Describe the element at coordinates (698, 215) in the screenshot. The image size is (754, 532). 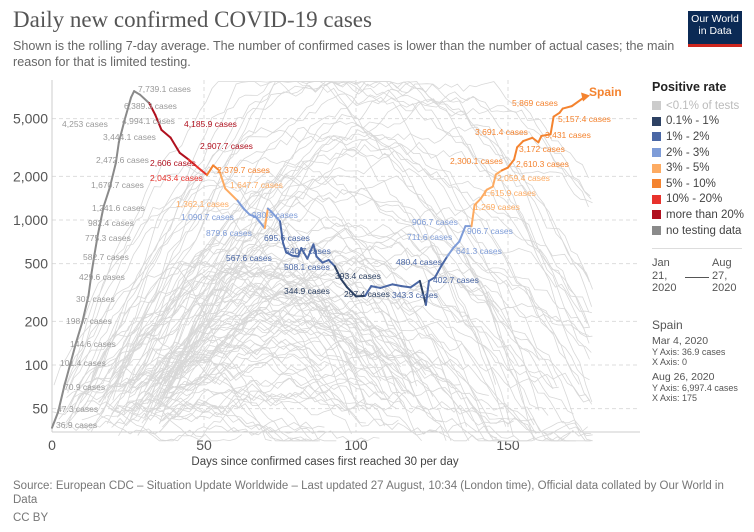
I see `legend-item: more than 20%` at that location.